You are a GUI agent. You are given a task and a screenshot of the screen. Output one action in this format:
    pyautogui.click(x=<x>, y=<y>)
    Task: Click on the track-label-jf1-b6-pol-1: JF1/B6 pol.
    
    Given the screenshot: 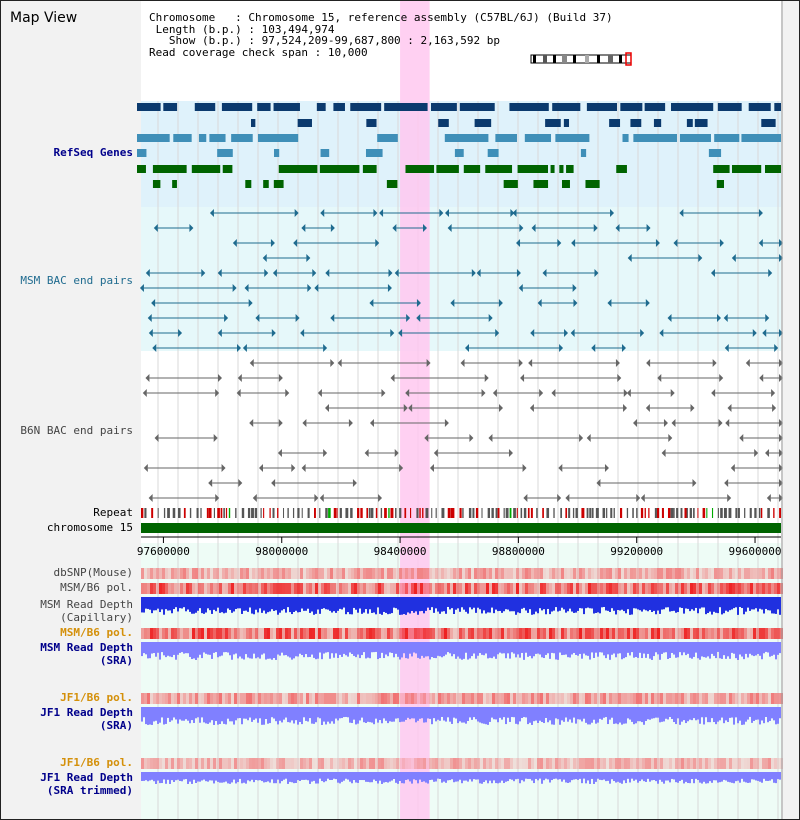 What is the action you would take?
    pyautogui.click(x=96, y=697)
    